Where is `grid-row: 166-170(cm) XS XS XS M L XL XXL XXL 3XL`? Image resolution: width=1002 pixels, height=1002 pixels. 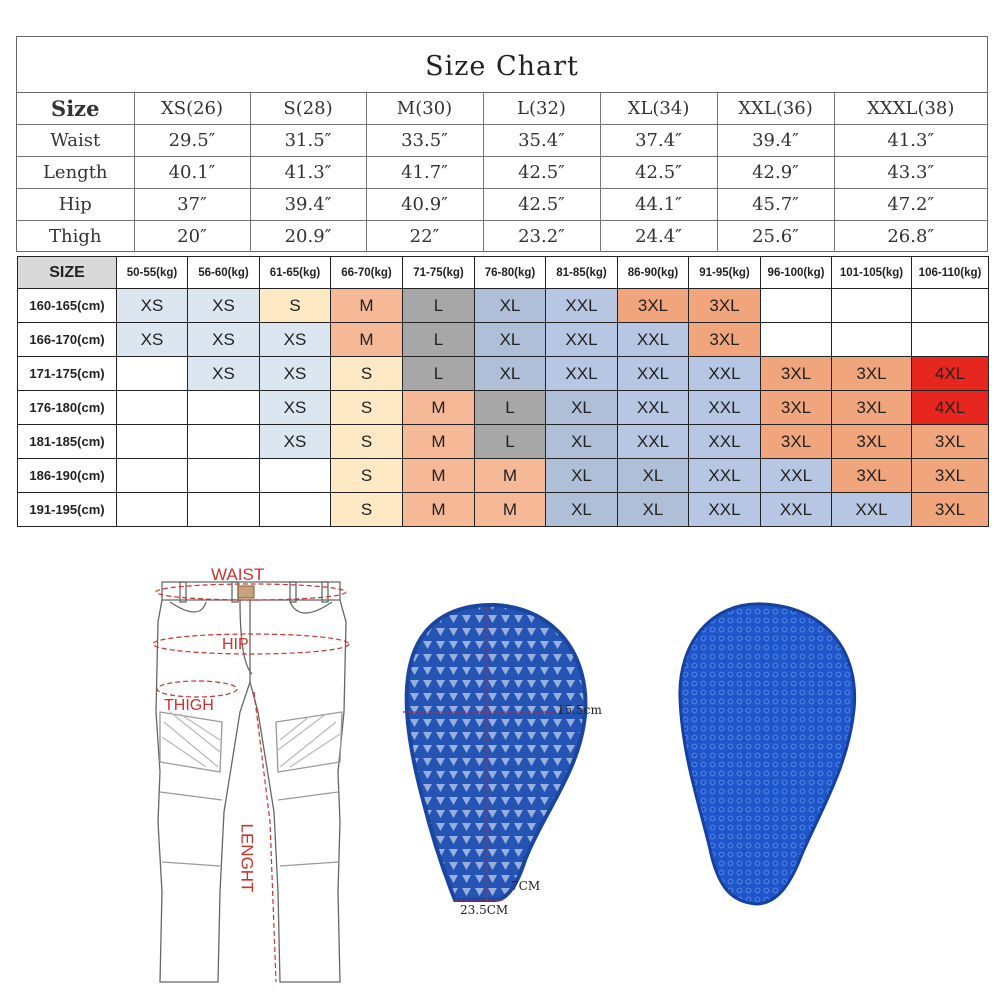 grid-row: 166-170(cm) XS XS XS M L XL XXL XXL 3XL is located at coordinates (503, 339).